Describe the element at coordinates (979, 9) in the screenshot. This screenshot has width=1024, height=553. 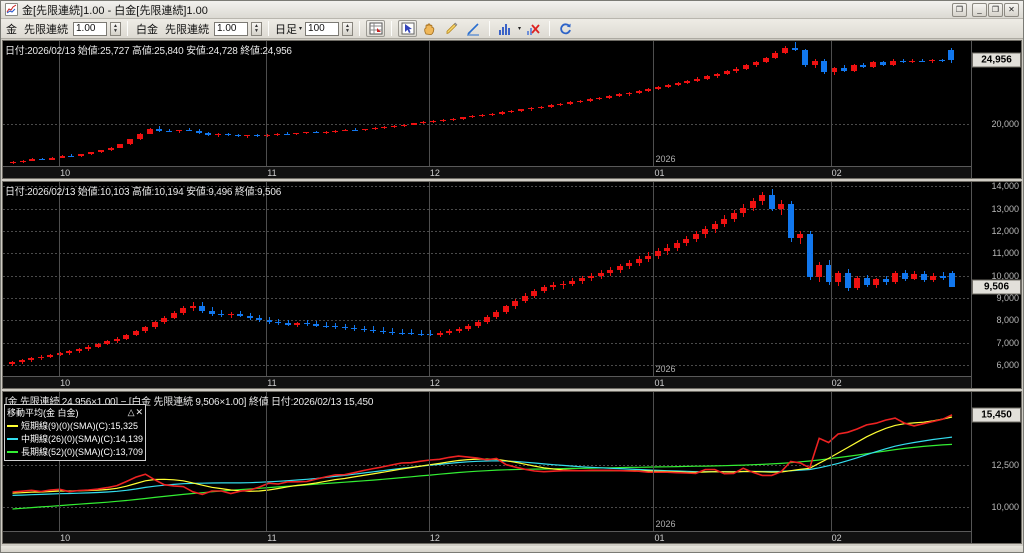
I see `minimize-button: _` at that location.